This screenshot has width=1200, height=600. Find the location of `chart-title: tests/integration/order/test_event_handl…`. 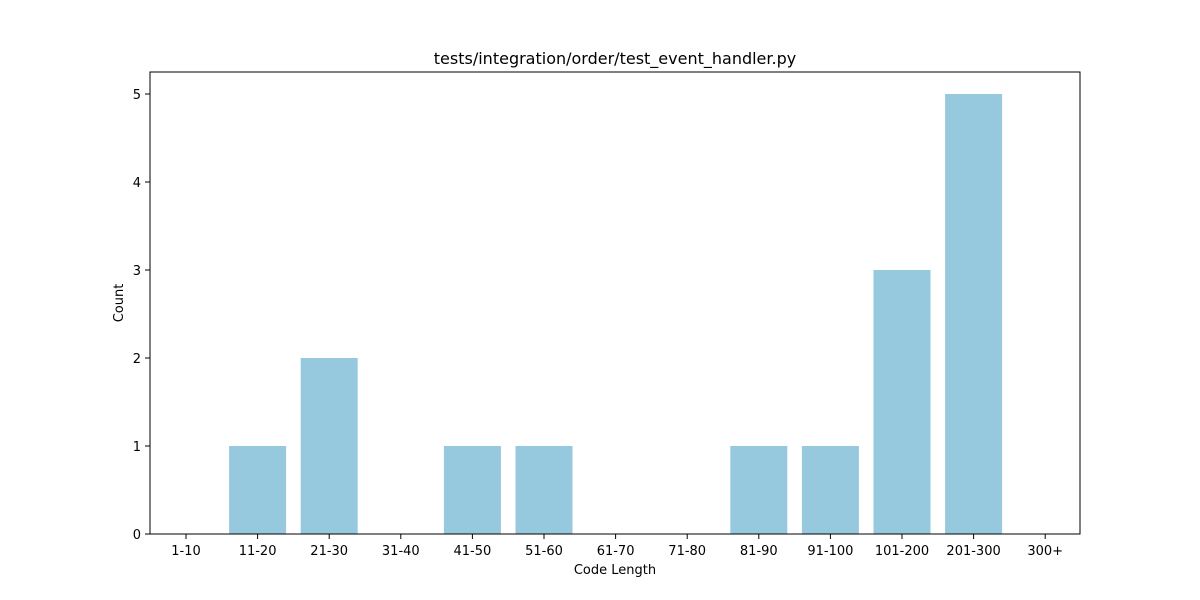

chart-title: tests/integration/order/test_event_handl… is located at coordinates (615, 59).